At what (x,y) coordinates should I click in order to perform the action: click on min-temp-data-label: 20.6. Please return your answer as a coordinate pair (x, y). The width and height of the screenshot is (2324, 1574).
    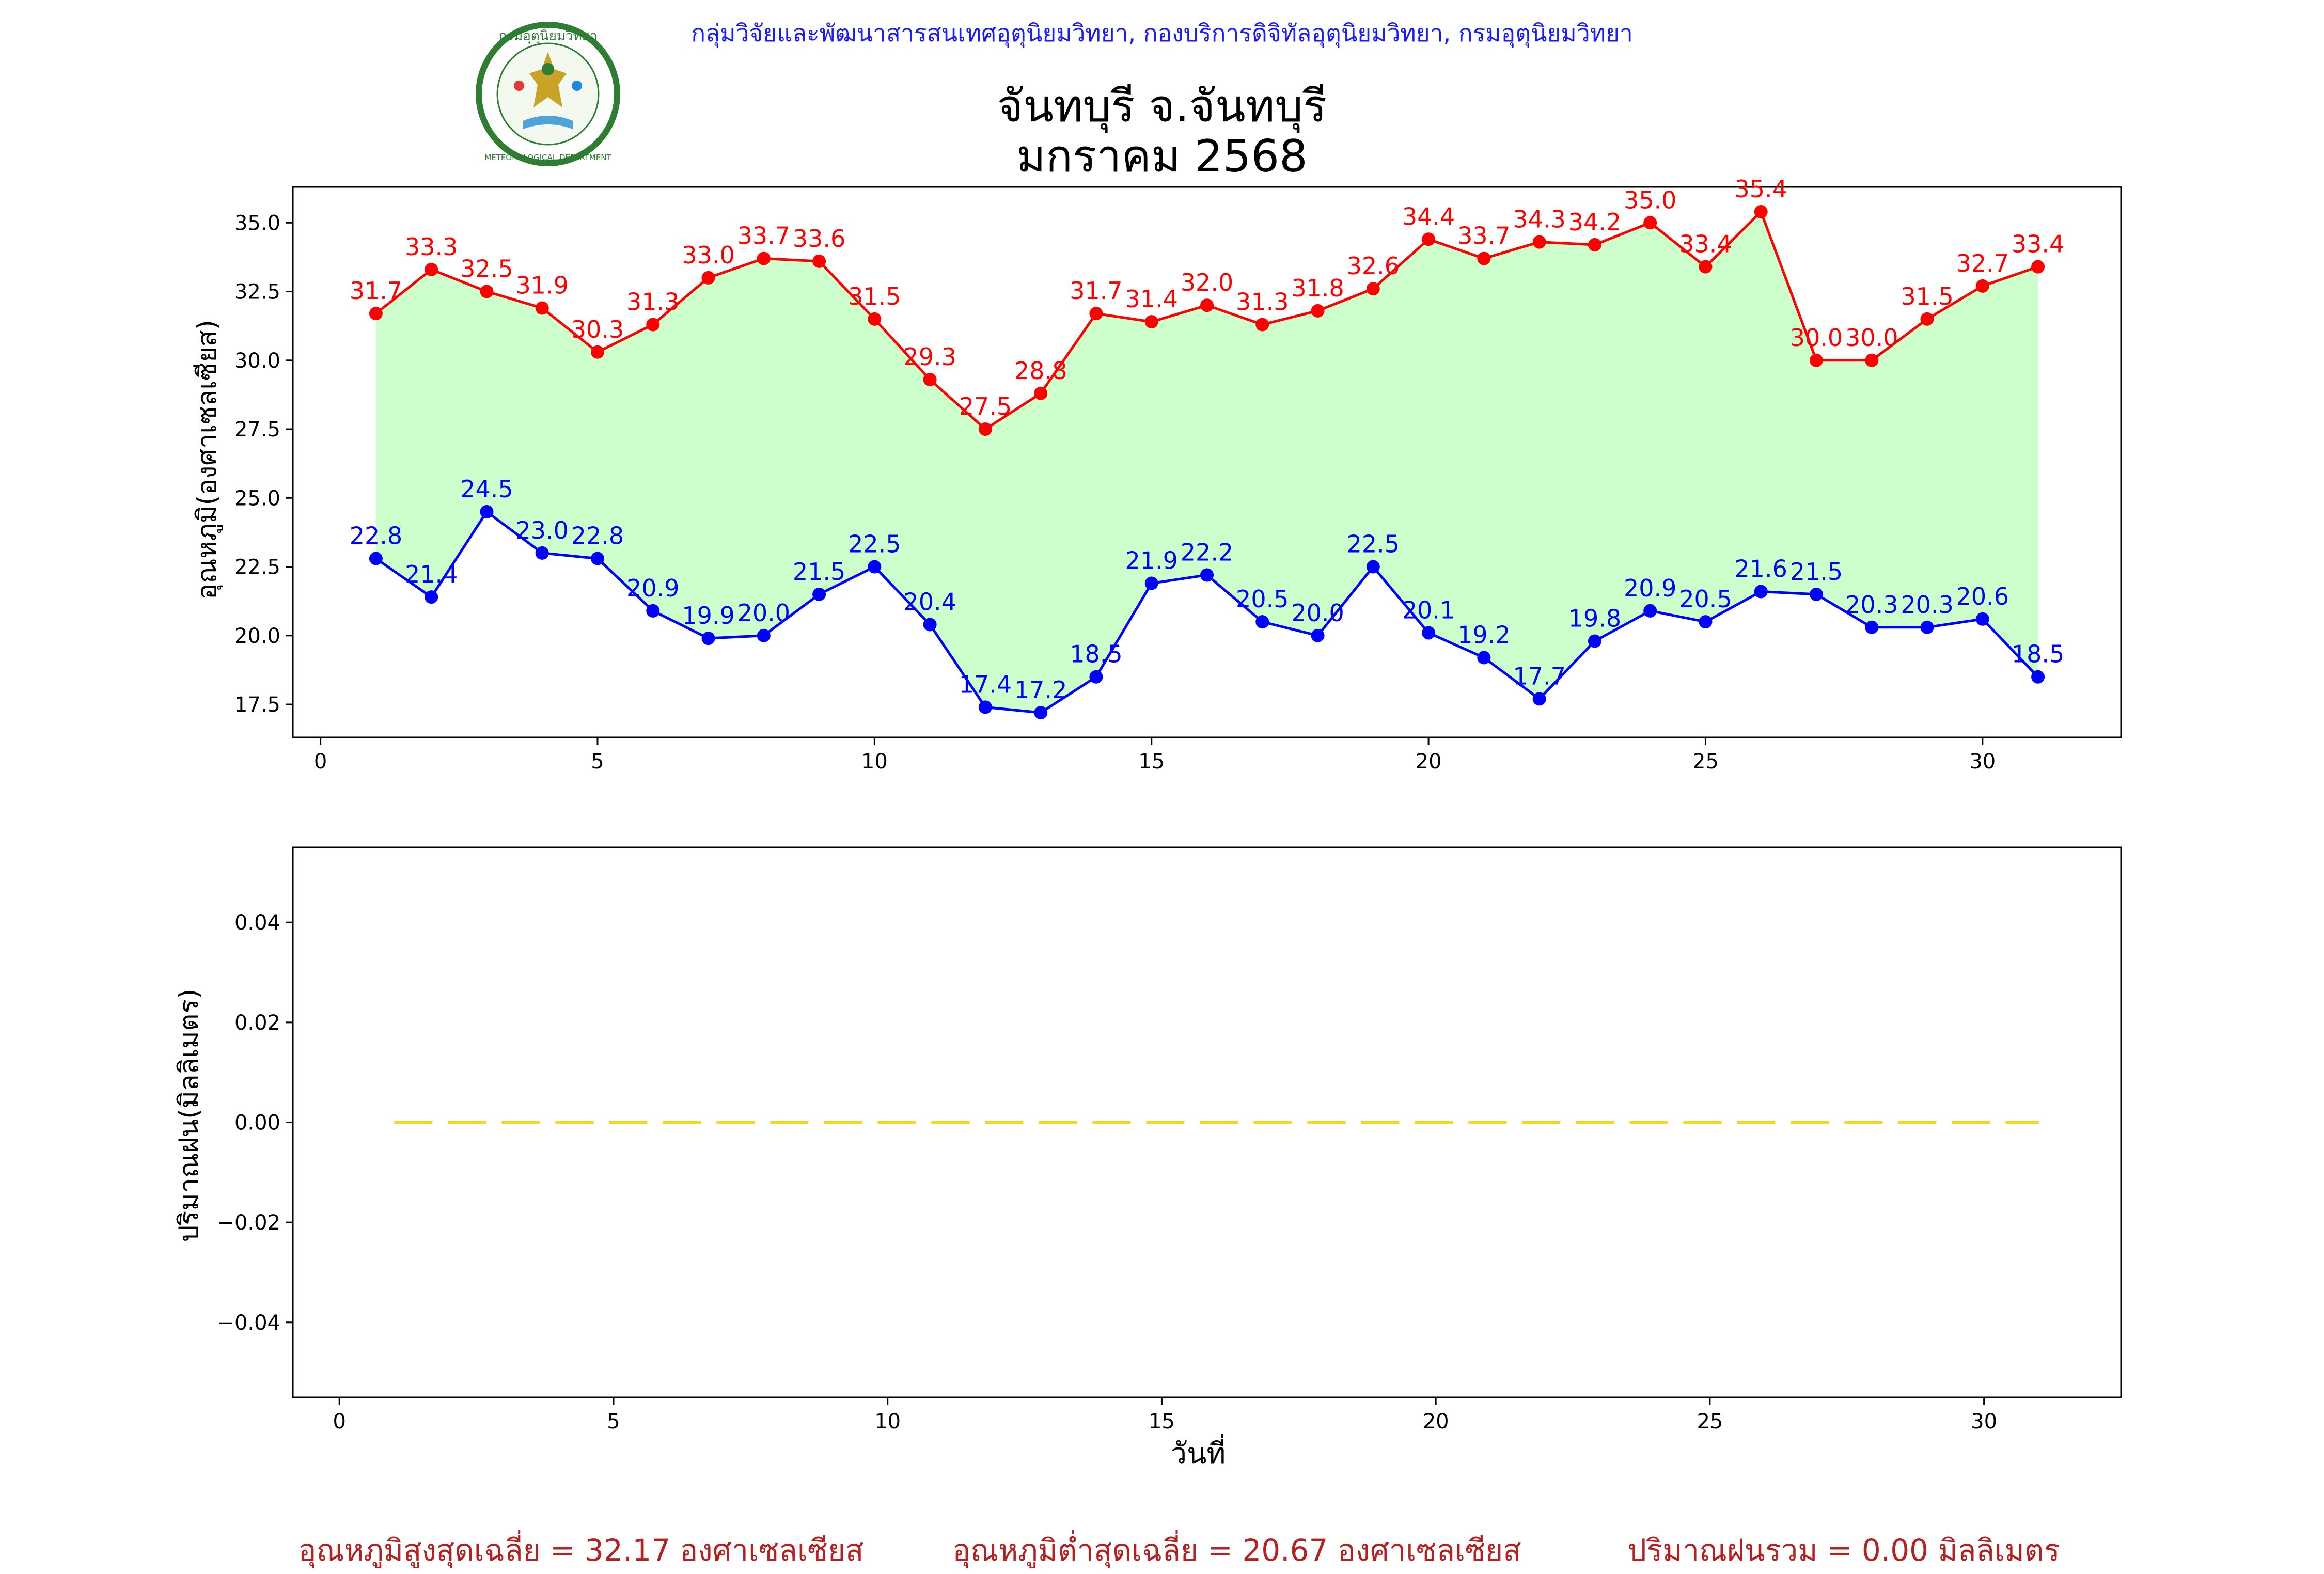
    Looking at the image, I should click on (1983, 597).